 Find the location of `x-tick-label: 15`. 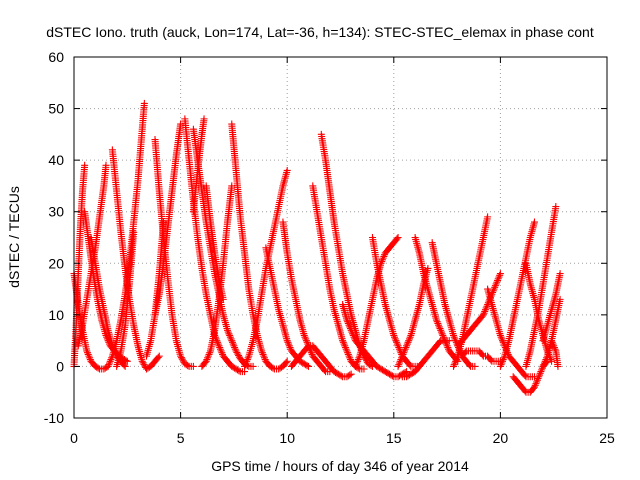

x-tick-label: 15 is located at coordinates (394, 438).